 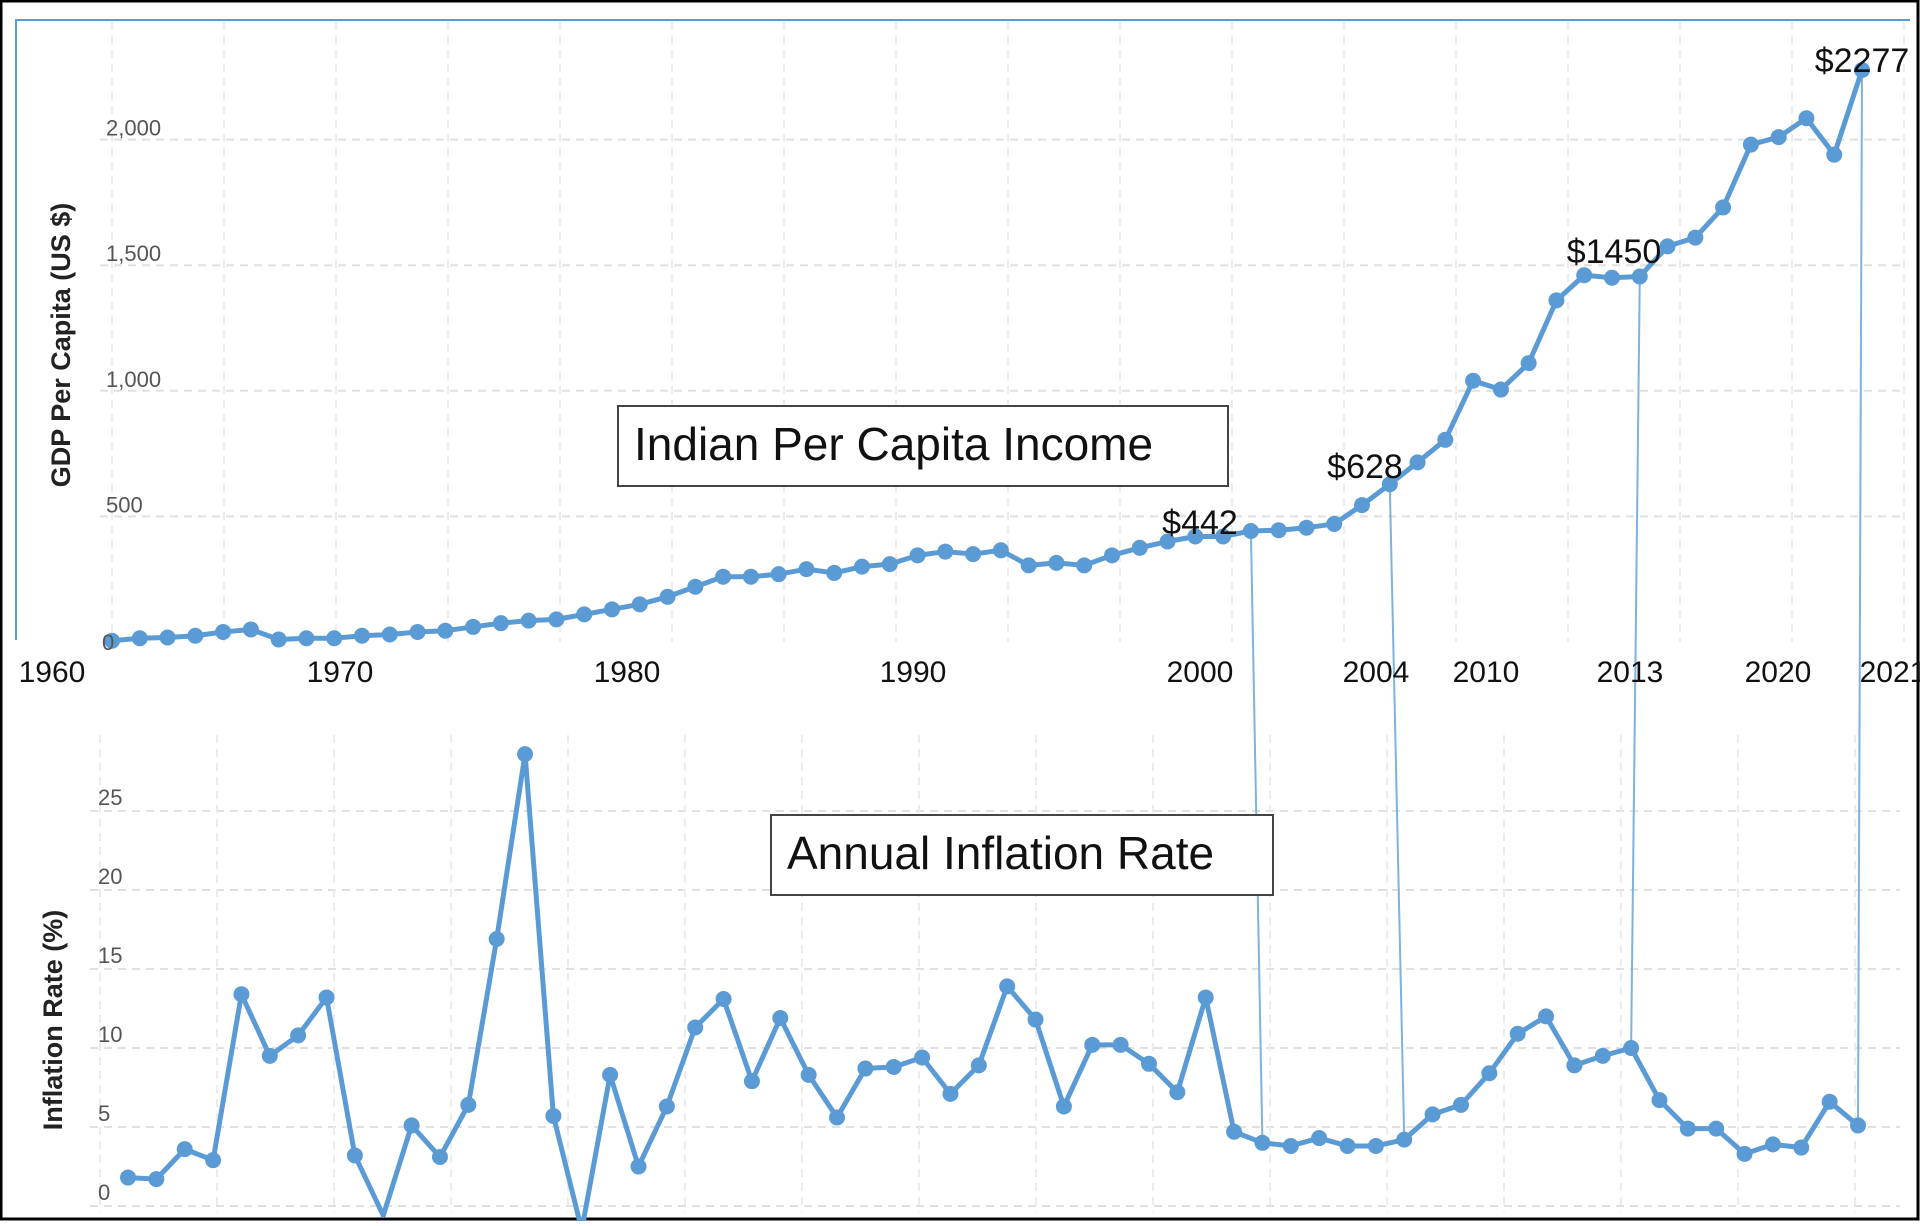 I want to click on inflation-y-tick-label: 0, so click(x=104, y=1192).